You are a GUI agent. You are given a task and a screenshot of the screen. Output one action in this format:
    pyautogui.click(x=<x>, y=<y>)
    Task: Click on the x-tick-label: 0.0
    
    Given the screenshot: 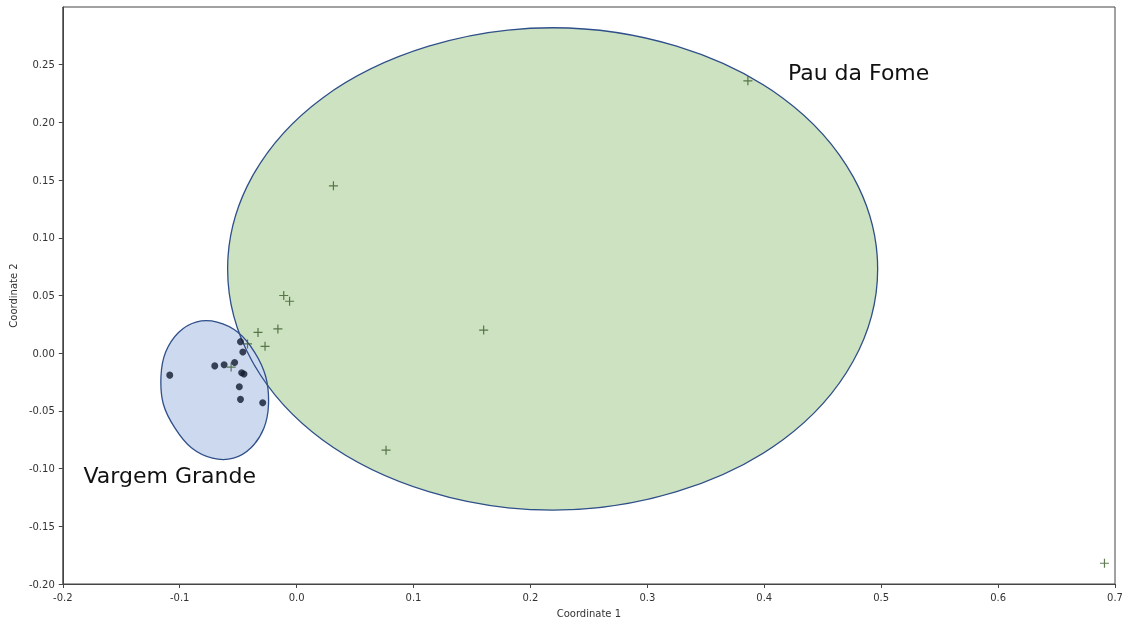 What is the action you would take?
    pyautogui.click(x=296, y=597)
    